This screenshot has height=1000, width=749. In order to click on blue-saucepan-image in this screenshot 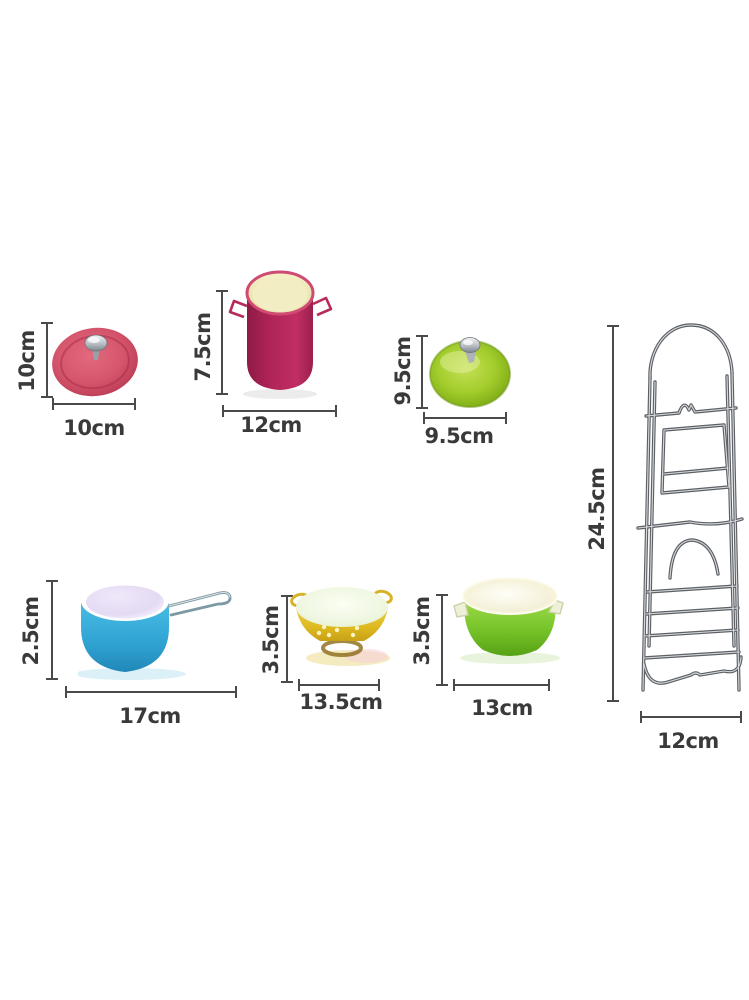, I will do `click(155, 630)`.